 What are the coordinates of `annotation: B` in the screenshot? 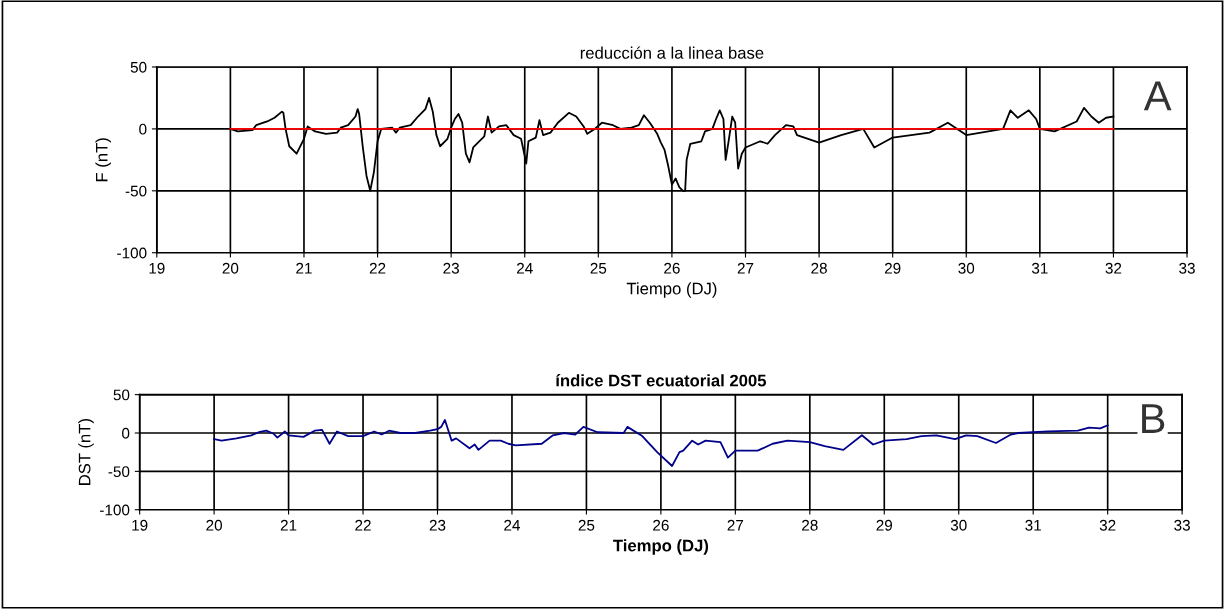 It's located at (1153, 418).